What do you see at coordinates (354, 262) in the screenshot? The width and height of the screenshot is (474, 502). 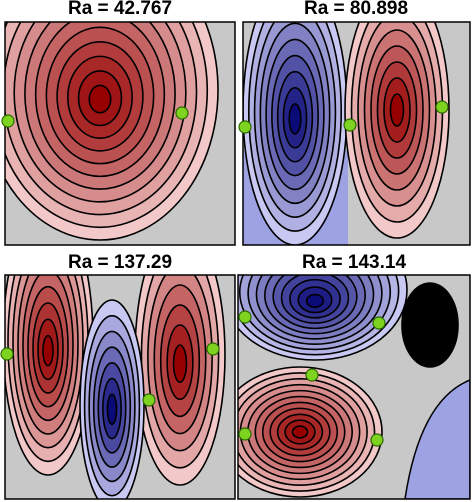 I see `panel-title: Ra = 143.14` at bounding box center [354, 262].